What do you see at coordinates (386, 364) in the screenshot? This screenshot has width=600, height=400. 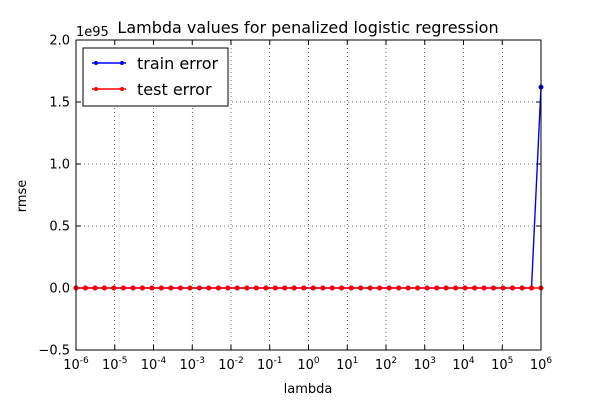 I see `x-tick-label: 10²` at bounding box center [386, 364].